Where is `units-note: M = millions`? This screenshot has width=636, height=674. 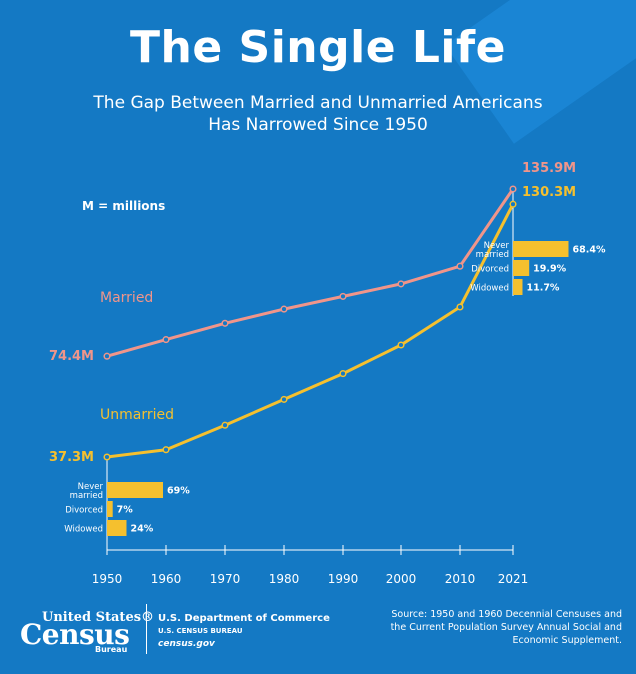
units-note: M = millions is located at coordinates (123, 206).